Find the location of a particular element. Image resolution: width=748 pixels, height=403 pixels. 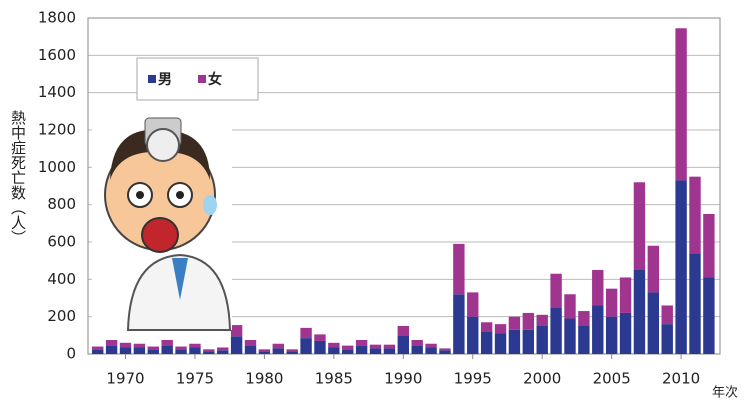

y-tick-label: 400 is located at coordinates (61, 279).